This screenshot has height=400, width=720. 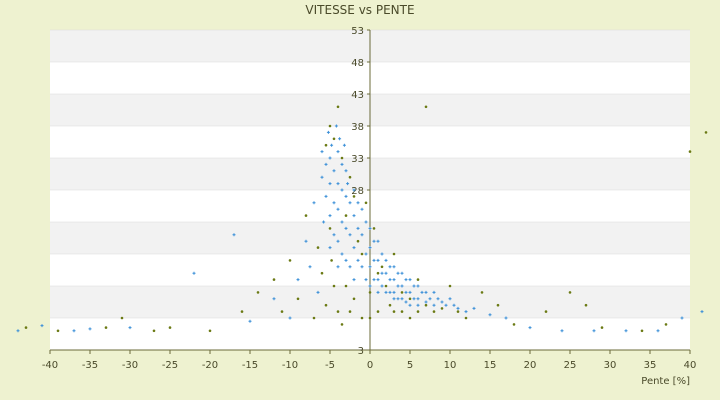 I want to click on x-tick-label: -20, so click(x=210, y=365).